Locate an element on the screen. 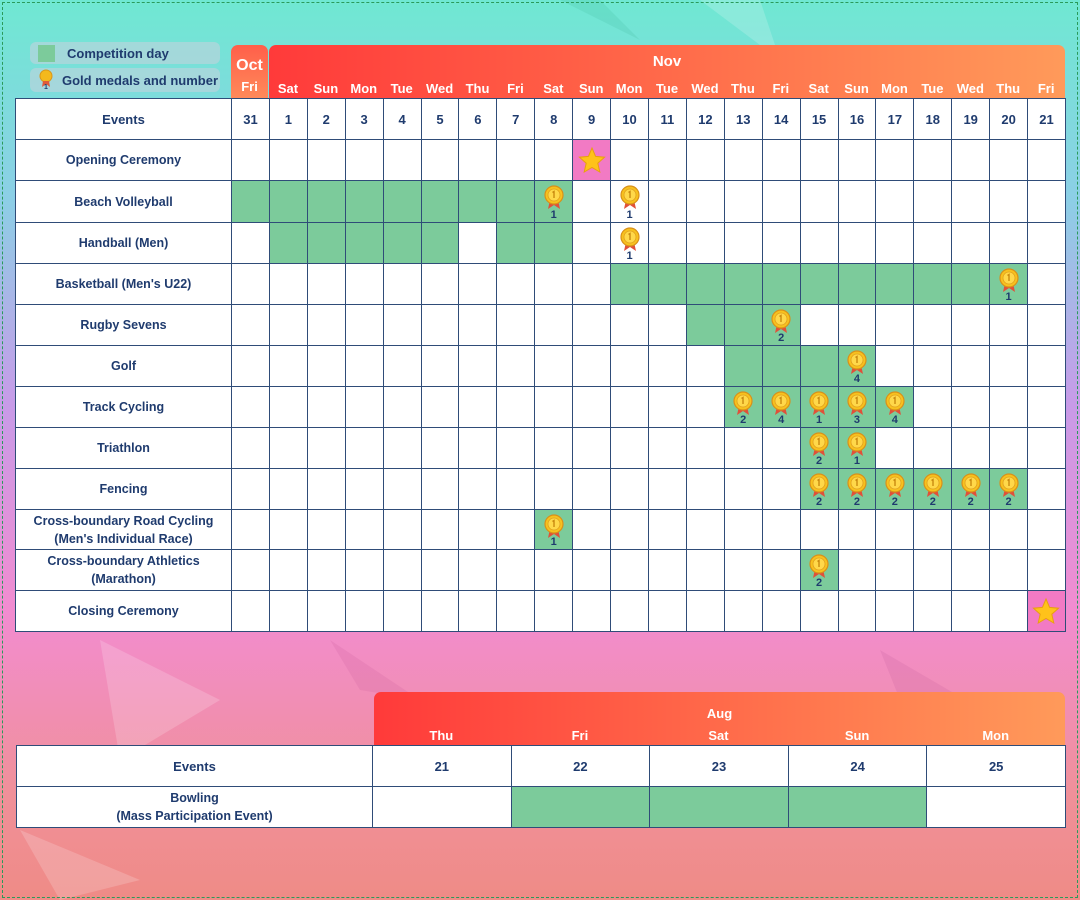  event-row: Handball (Men) 1 is located at coordinates (540, 243).